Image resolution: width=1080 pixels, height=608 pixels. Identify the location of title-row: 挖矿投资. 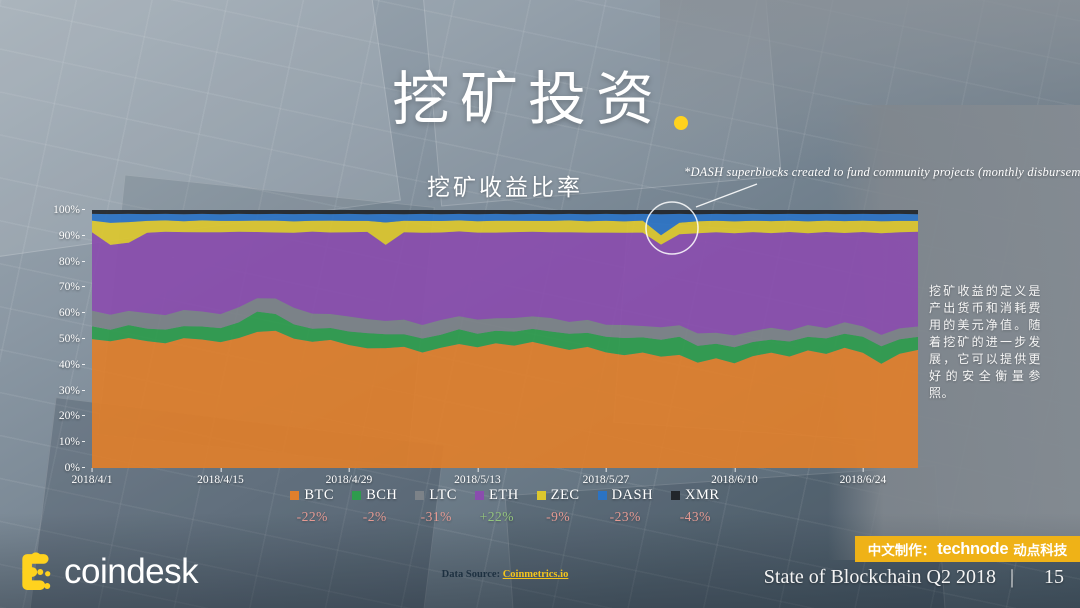
(540, 94).